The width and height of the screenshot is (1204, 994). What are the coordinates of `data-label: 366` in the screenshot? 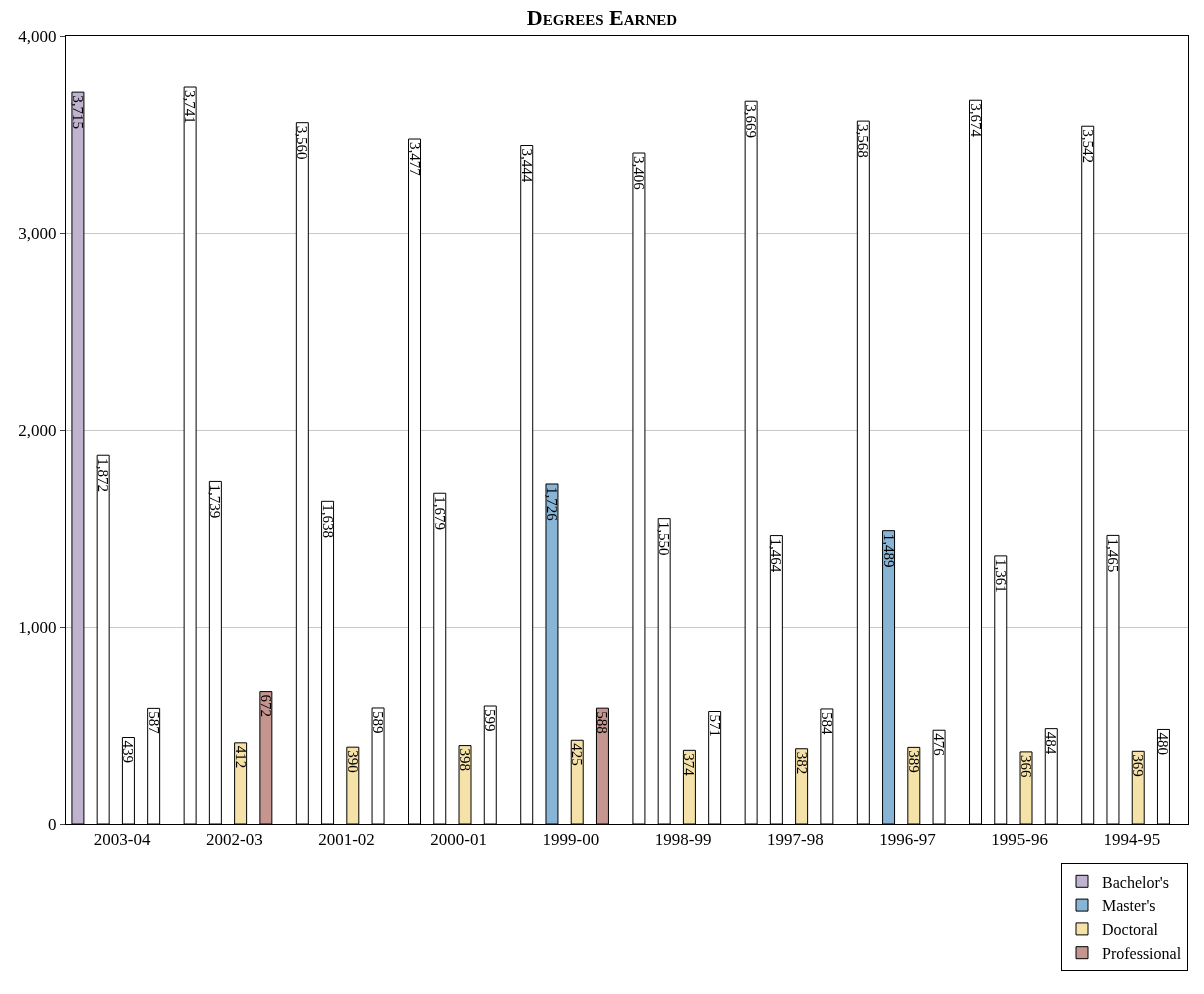 It's located at (1026, 766).